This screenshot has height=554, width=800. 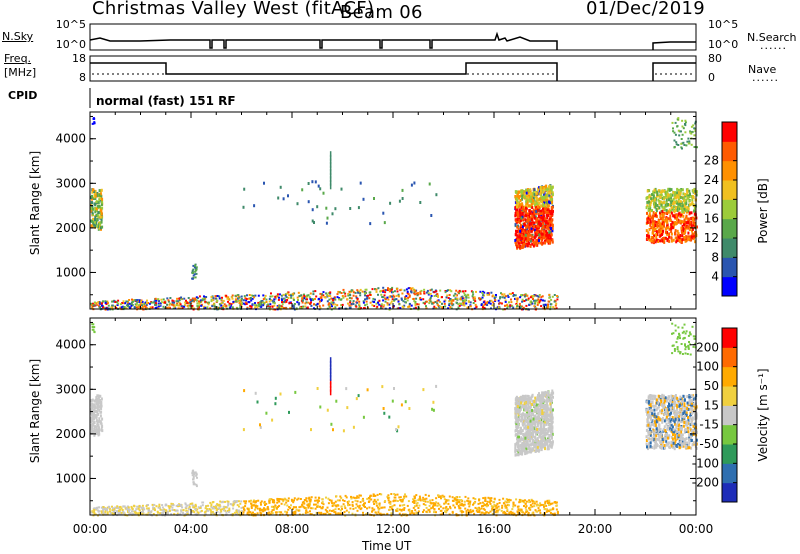 I want to click on cell-power-2052, so click(x=522, y=245).